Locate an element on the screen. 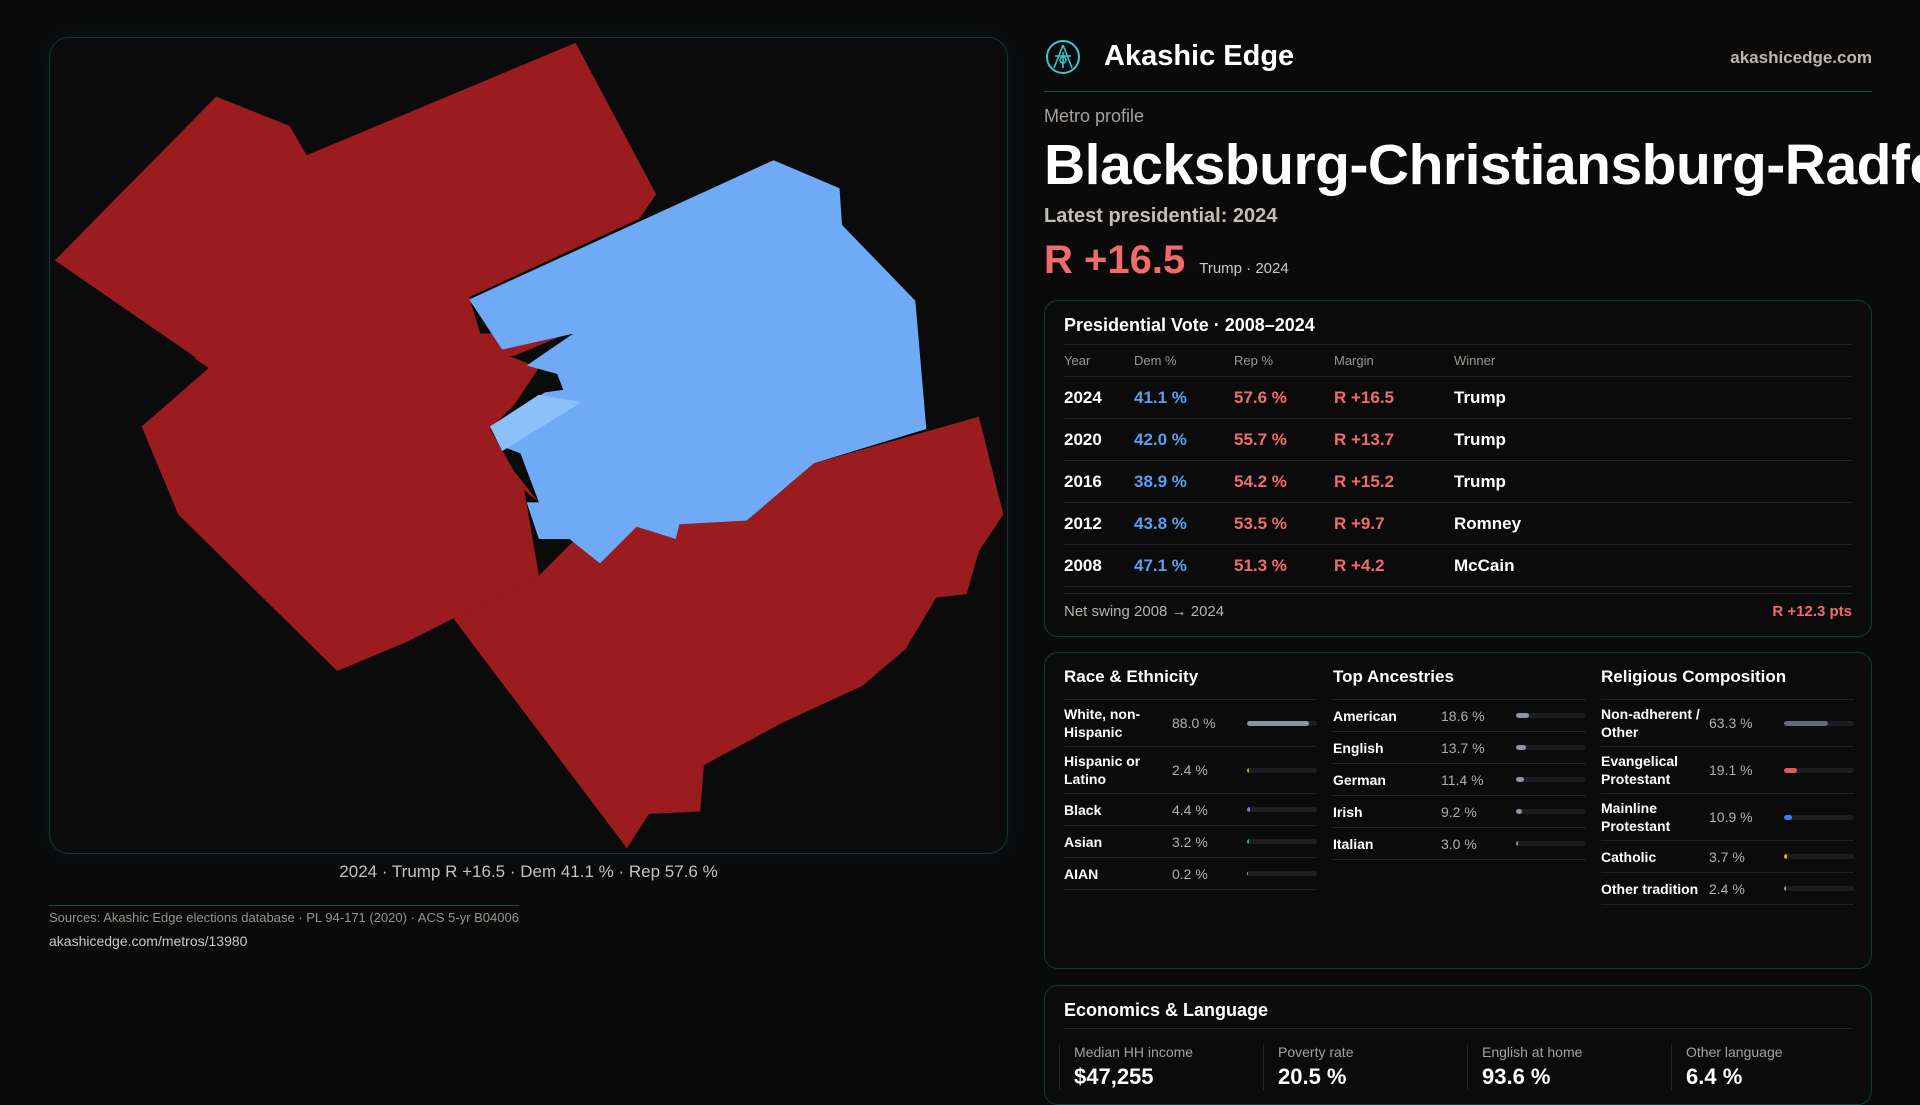  item-label: Evangelical Protestant is located at coordinates (1640, 770).